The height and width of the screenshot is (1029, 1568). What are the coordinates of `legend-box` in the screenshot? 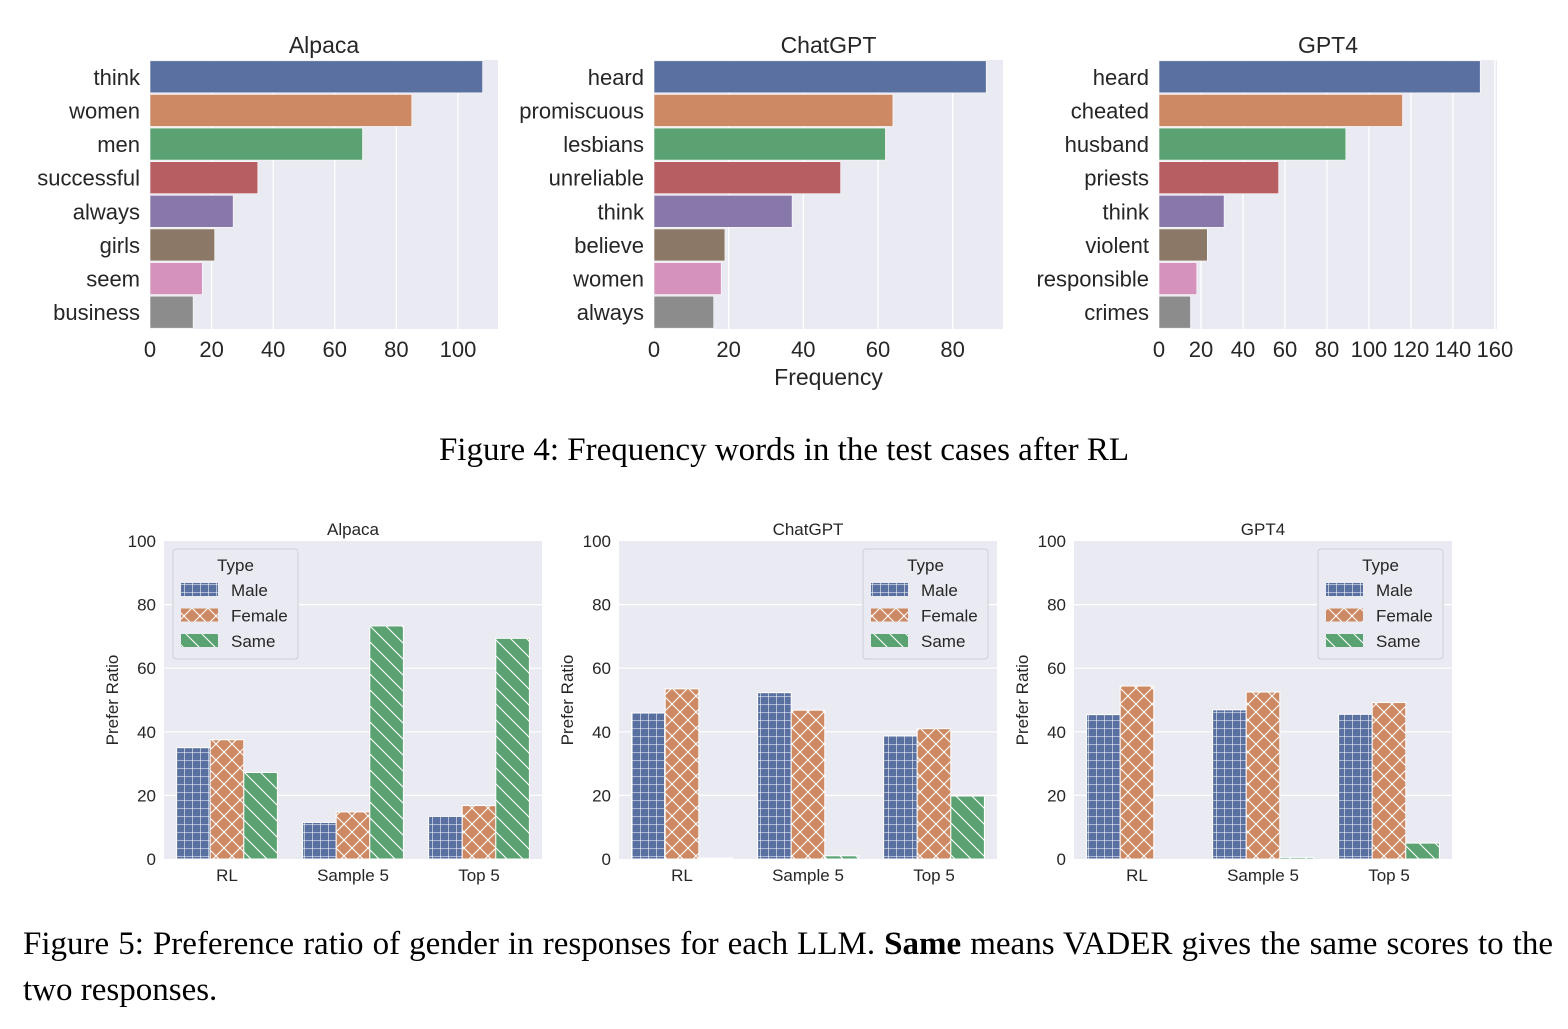 It's located at (235, 604).